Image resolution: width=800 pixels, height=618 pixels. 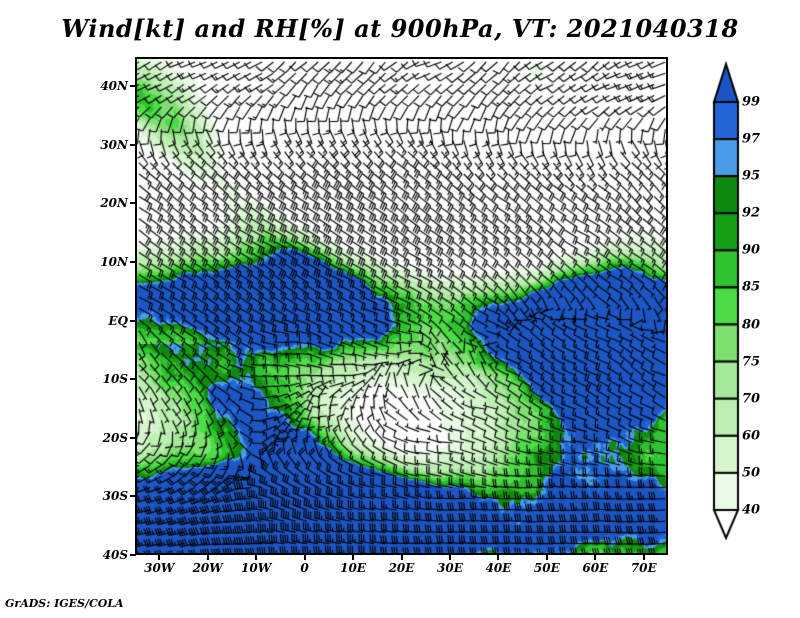 I want to click on colorbar-swatches, so click(x=747, y=300).